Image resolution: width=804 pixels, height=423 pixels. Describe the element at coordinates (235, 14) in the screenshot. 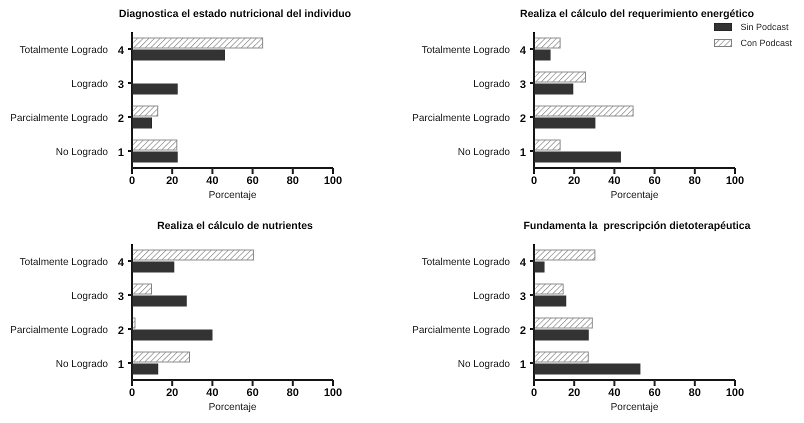

I see `chart-title: Diagnostica el estado nutricional del individuo` at that location.